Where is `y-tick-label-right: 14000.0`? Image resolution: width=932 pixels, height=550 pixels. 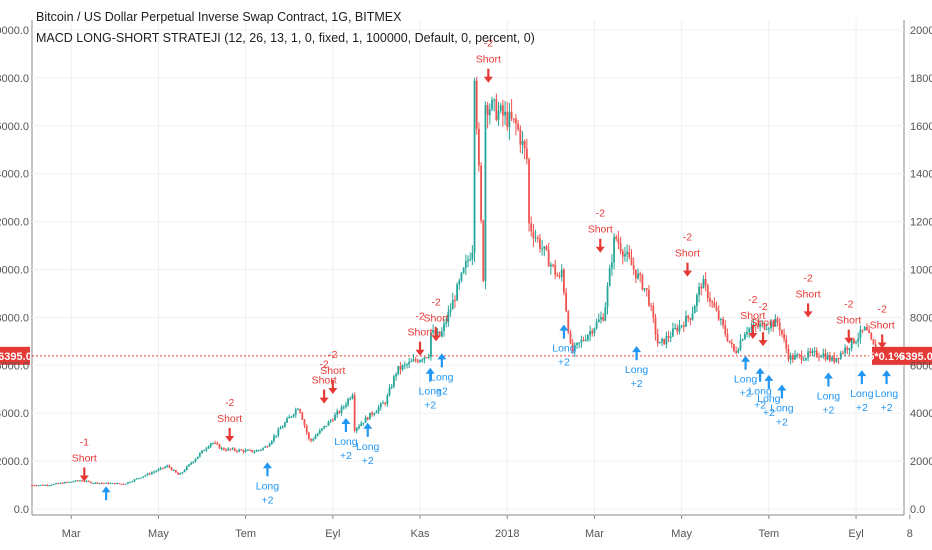
y-tick-label-right: 14000.0 is located at coordinates (921, 175).